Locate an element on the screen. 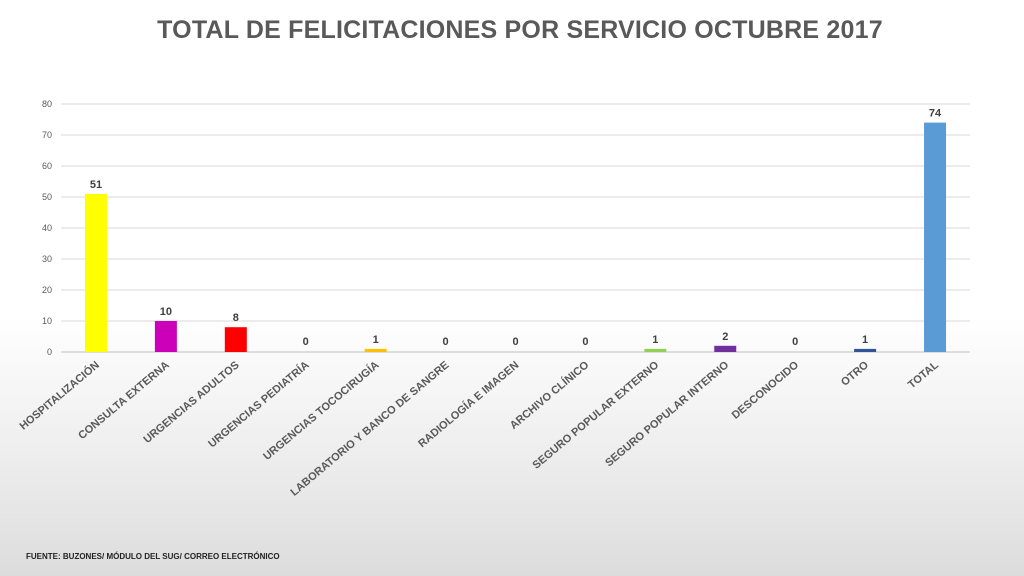  y-tick-label: 10 is located at coordinates (47, 321).